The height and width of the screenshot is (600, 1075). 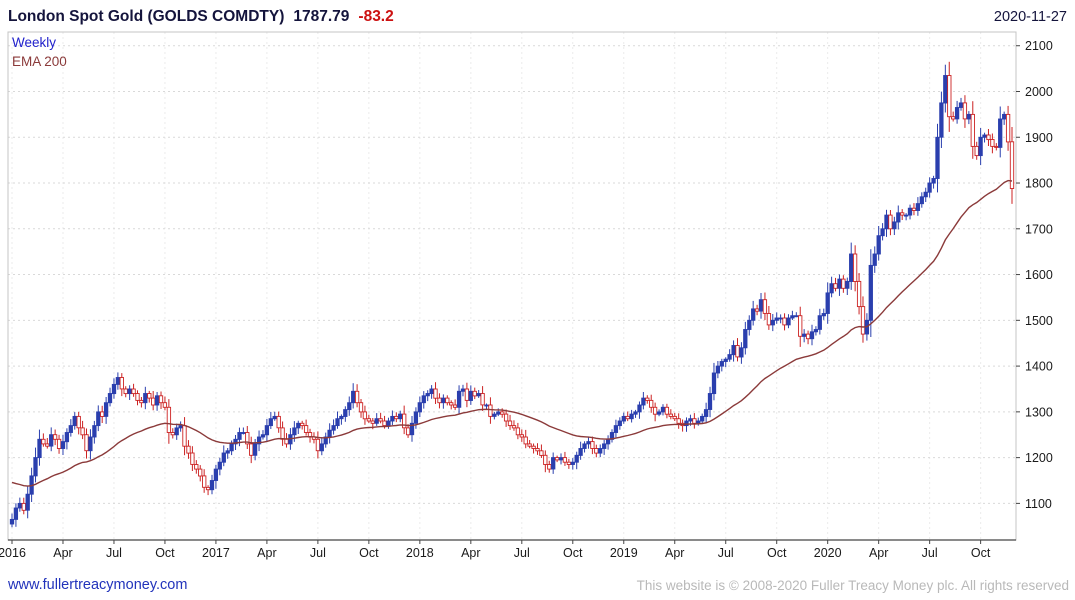 I want to click on svg-text: 2020, so click(x=828, y=553).